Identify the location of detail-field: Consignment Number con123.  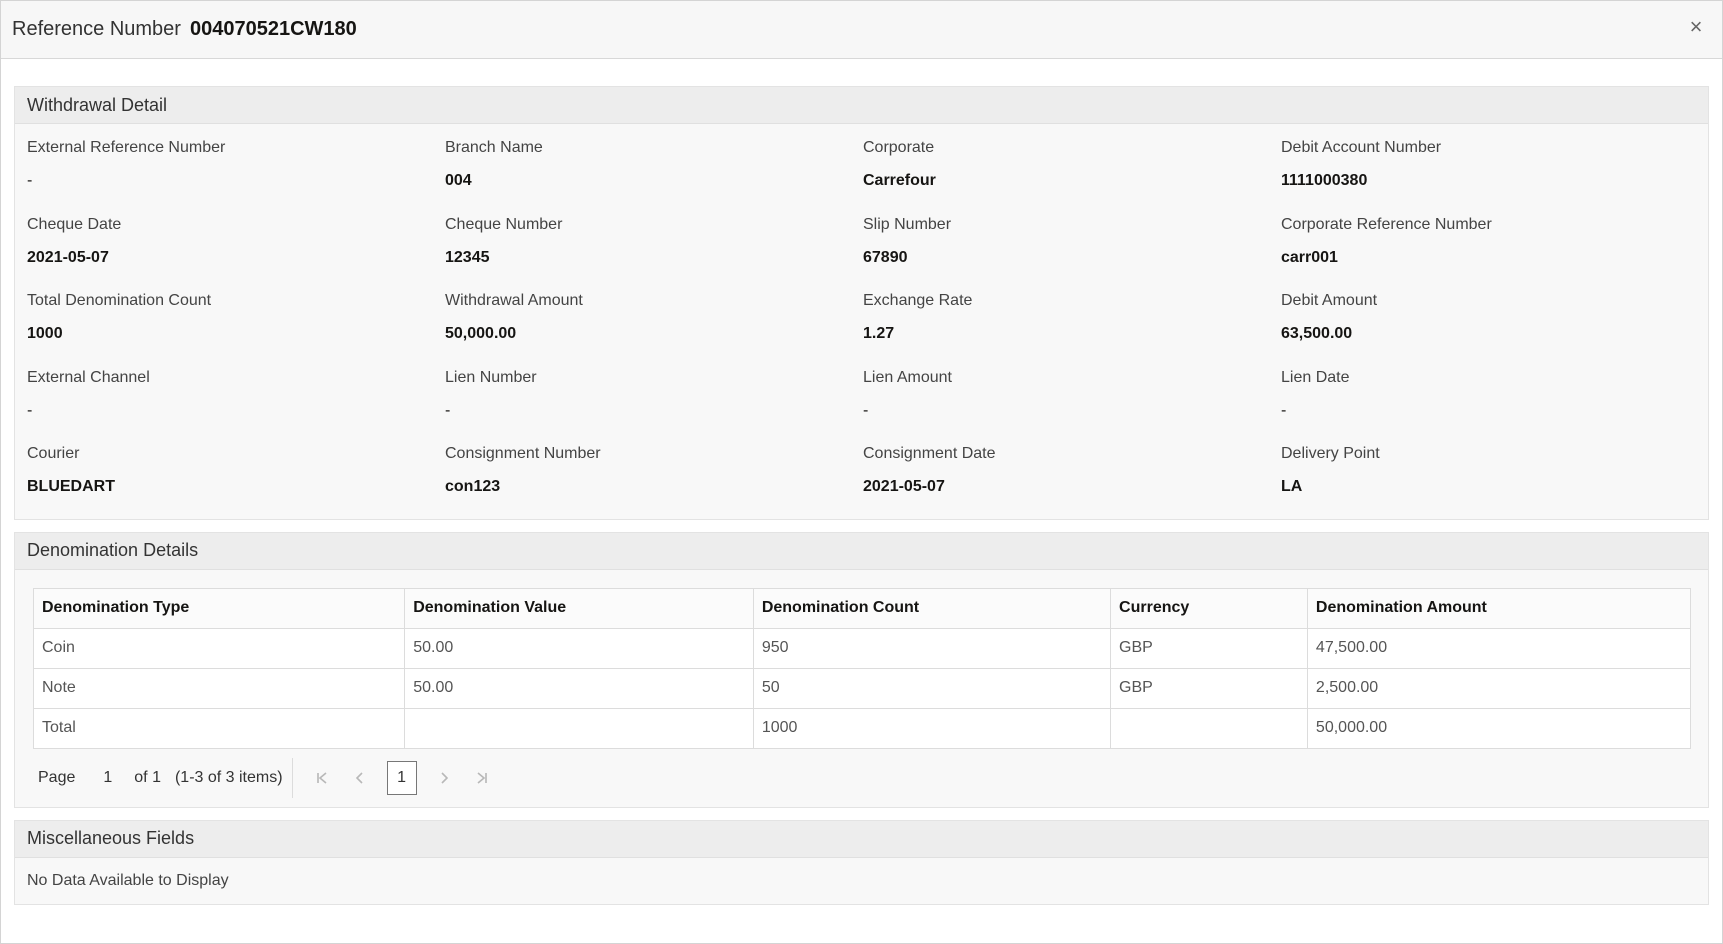
(654, 468).